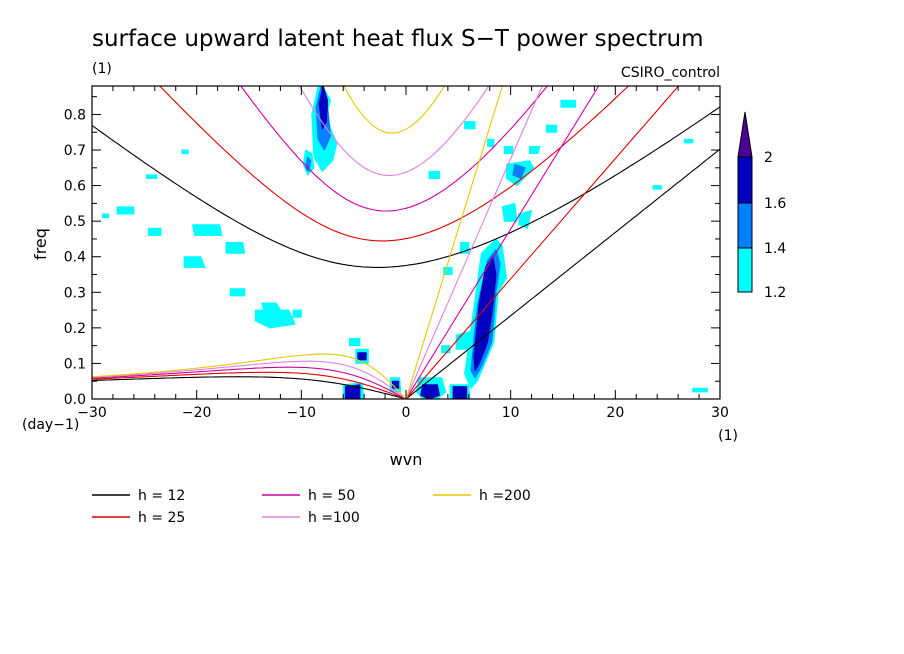 The width and height of the screenshot is (904, 654). I want to click on y-tick-label: 0.6, so click(75, 187).